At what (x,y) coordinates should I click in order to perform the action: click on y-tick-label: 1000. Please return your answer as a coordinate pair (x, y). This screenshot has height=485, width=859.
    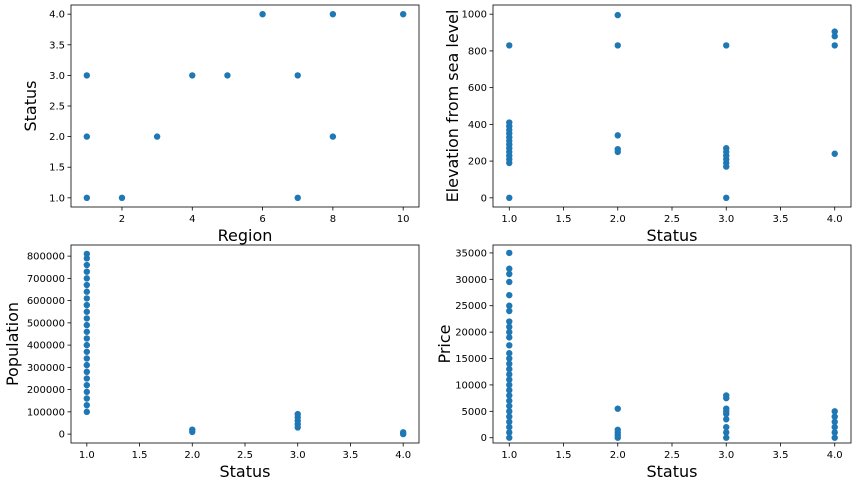
    Looking at the image, I should click on (474, 15).